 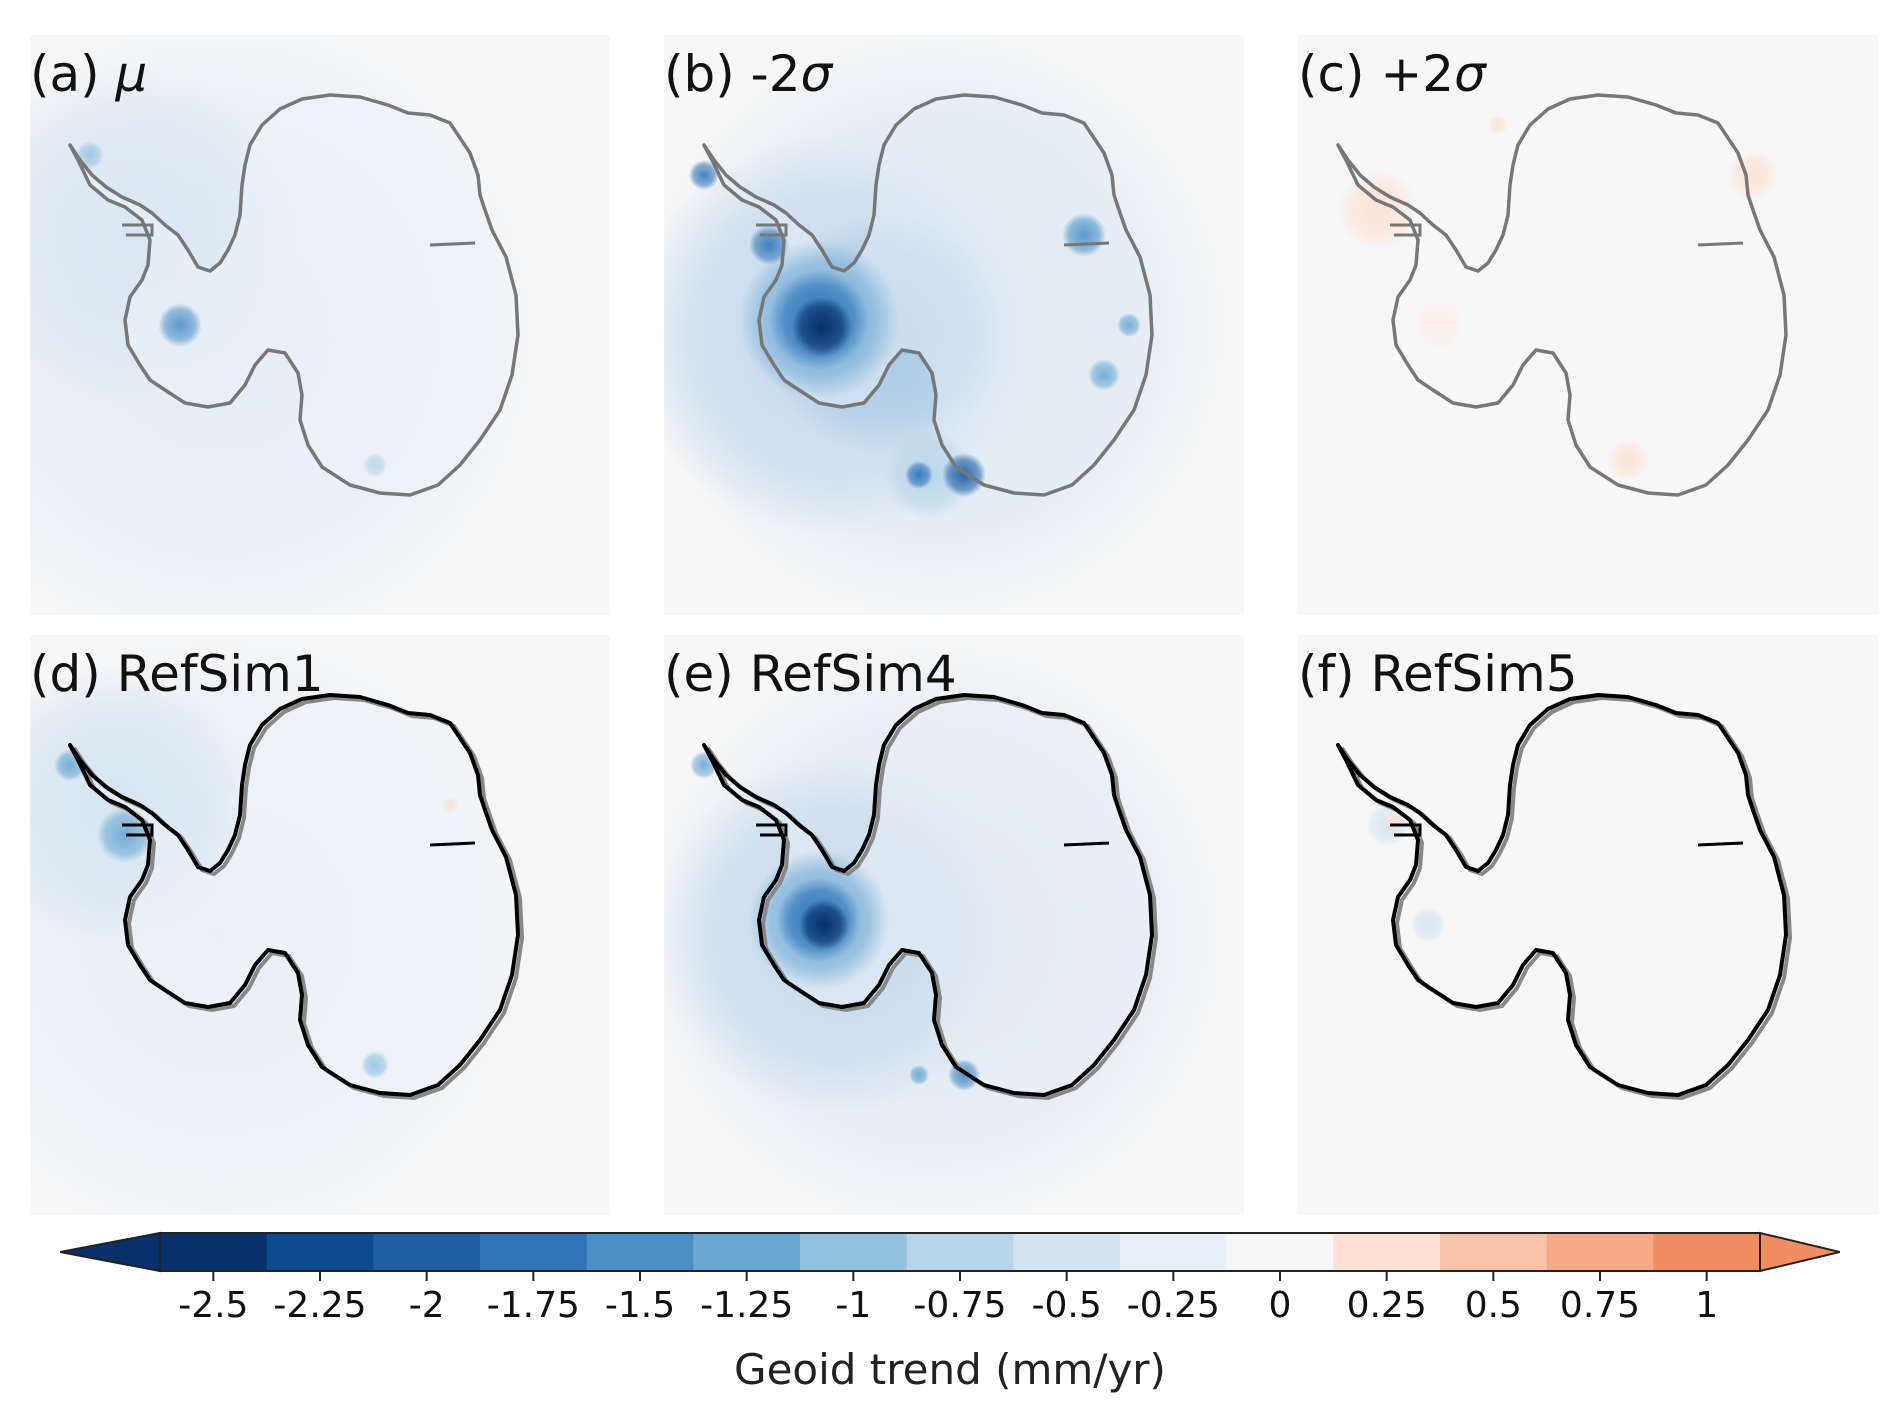 What do you see at coordinates (1493, 1305) in the screenshot?
I see `colorbar-tick-label: 0.5` at bounding box center [1493, 1305].